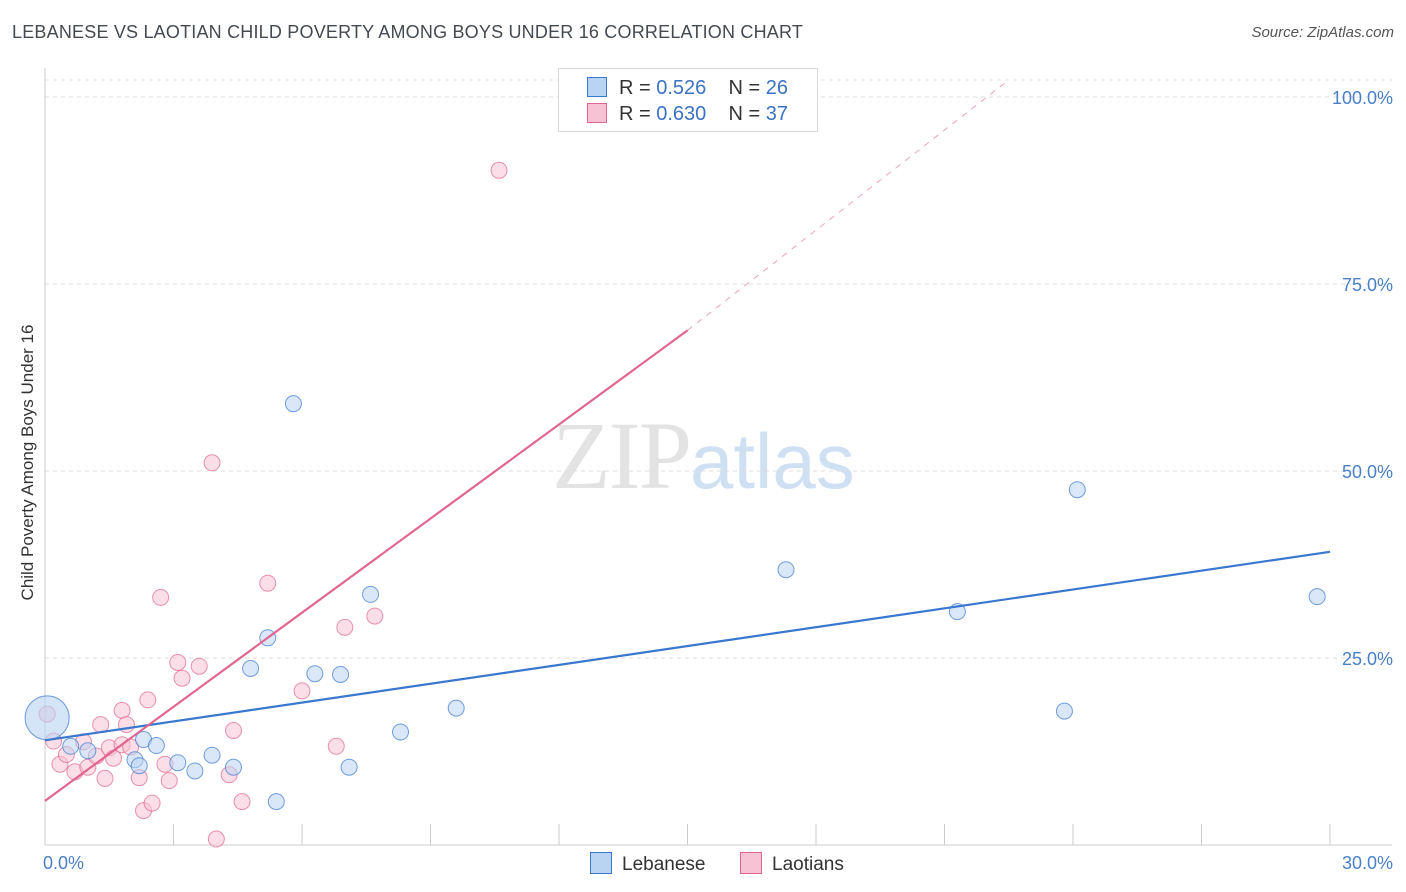  Describe the element at coordinates (622, 455) in the screenshot. I see `watermark-zip: ZIP` at that location.